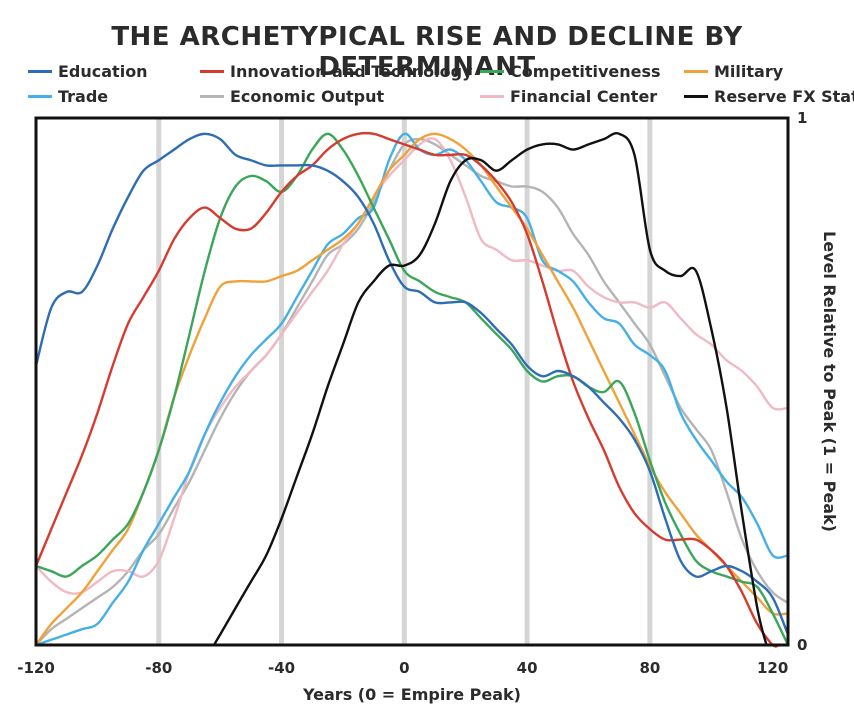 The height and width of the screenshot is (718, 854). I want to click on x-tick-label: -80, so click(158, 668).